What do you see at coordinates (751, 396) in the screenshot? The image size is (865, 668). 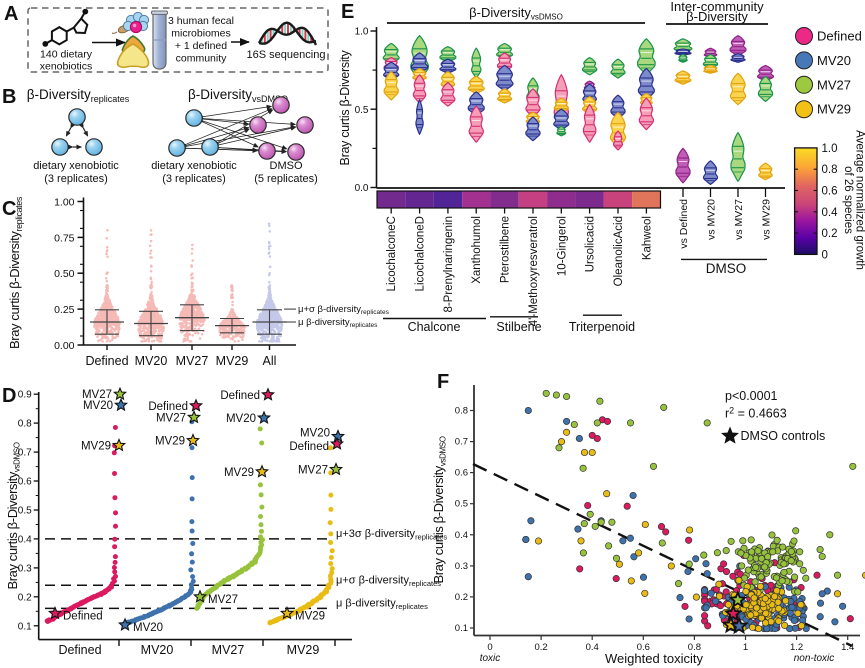 I see `svg-text: p<0.0001` at bounding box center [751, 396].